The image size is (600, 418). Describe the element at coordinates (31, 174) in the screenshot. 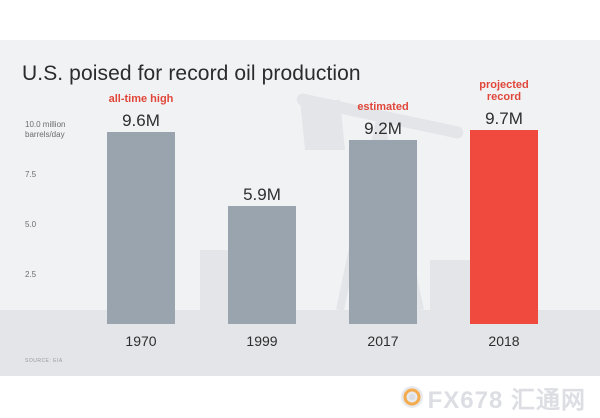

I see `y-tick-label: 7.5` at that location.